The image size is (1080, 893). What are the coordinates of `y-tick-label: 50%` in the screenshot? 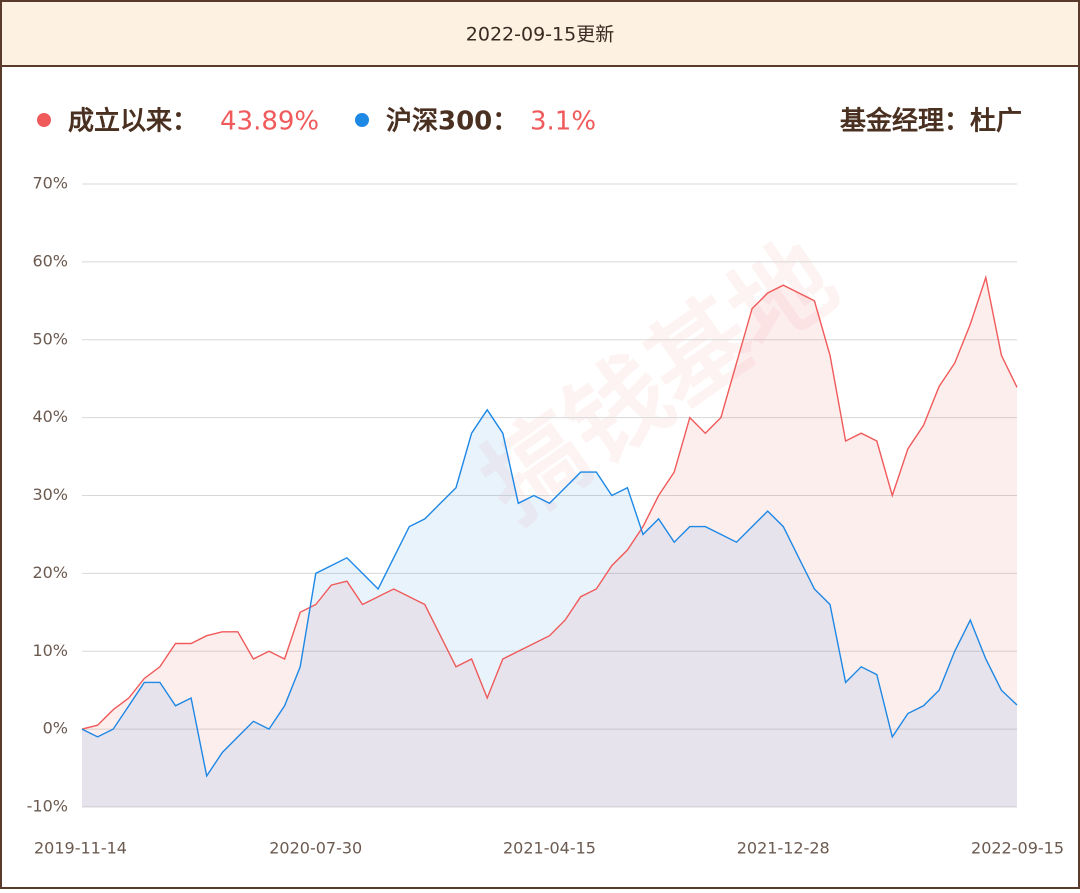 It's located at (50, 338).